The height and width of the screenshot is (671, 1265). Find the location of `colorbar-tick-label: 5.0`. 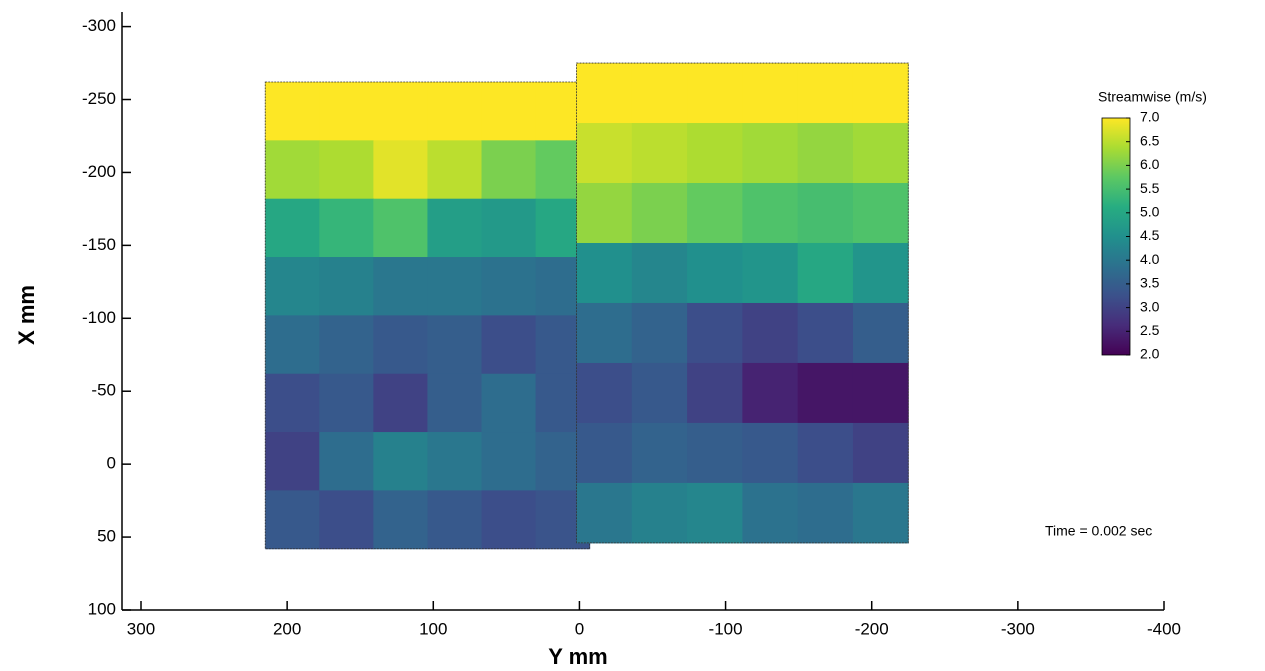

colorbar-tick-label: 5.0 is located at coordinates (1150, 212).